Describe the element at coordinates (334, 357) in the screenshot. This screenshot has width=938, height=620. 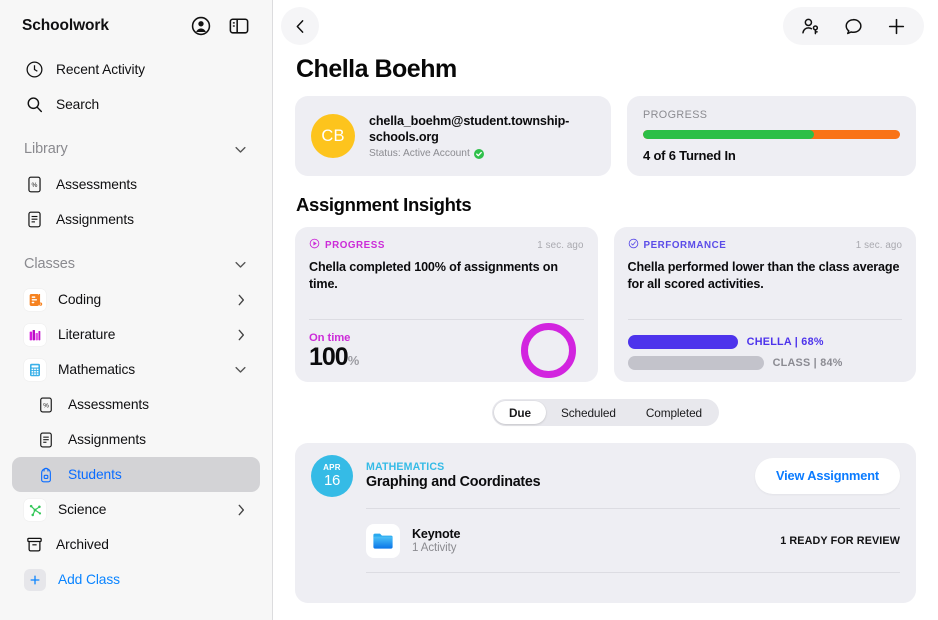
I see `metric-value-wrap: 100%` at that location.